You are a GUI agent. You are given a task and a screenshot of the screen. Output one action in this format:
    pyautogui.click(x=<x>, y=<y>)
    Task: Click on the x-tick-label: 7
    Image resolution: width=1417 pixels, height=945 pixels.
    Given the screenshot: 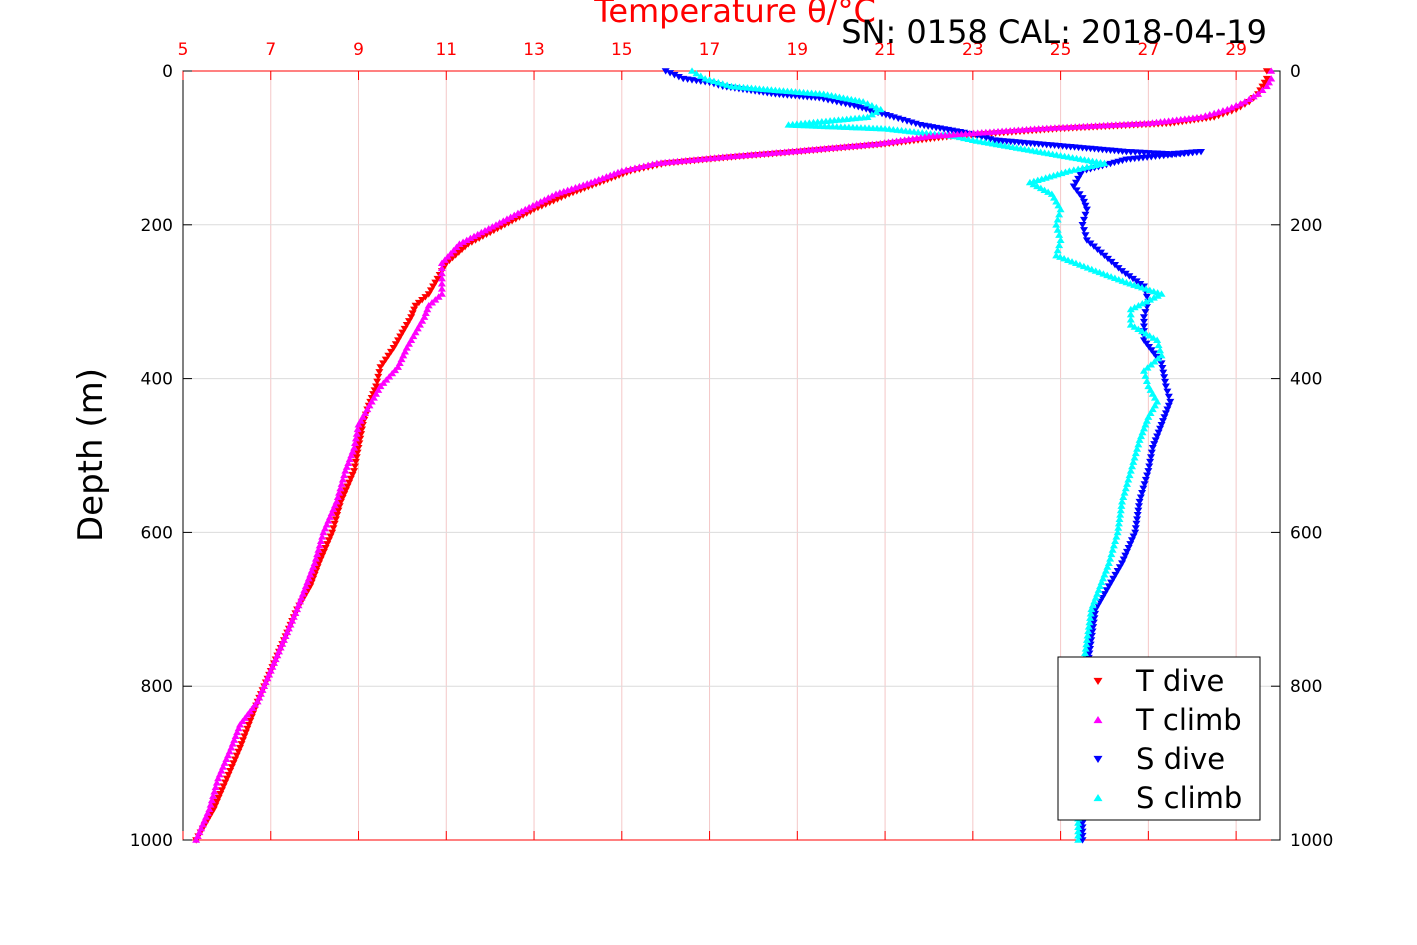 What is the action you would take?
    pyautogui.click(x=270, y=50)
    